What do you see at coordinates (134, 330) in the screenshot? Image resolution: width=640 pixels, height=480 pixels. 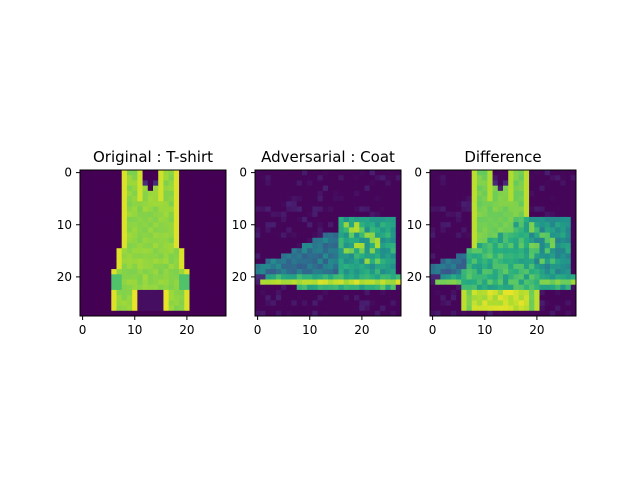 I see `x-tick-label: 10` at bounding box center [134, 330].